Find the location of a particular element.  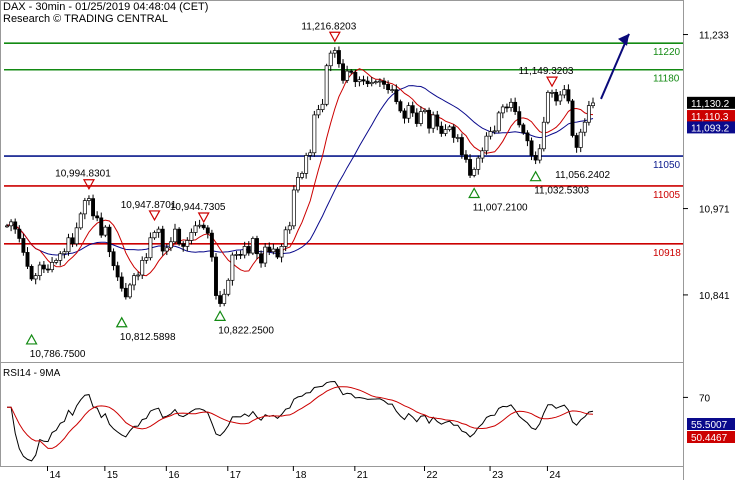

x-tick-label: 23 is located at coordinates (498, 475).